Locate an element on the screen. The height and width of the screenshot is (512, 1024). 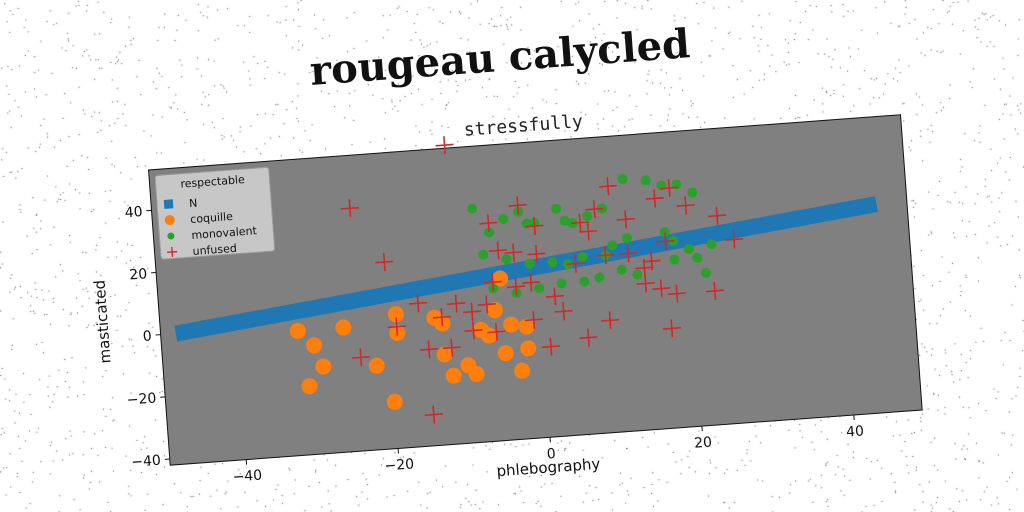
y-tick-label: −20 is located at coordinates (141, 400).